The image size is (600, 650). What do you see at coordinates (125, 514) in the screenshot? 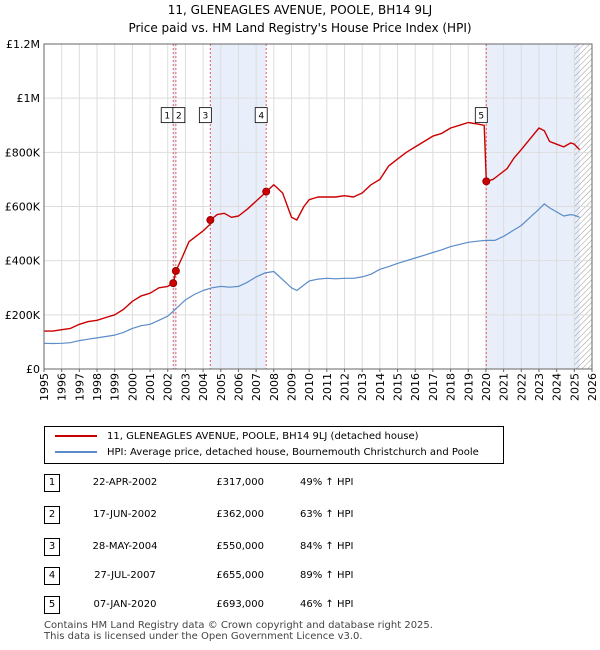
I see `row-date: 17-JUN-2002` at bounding box center [125, 514].